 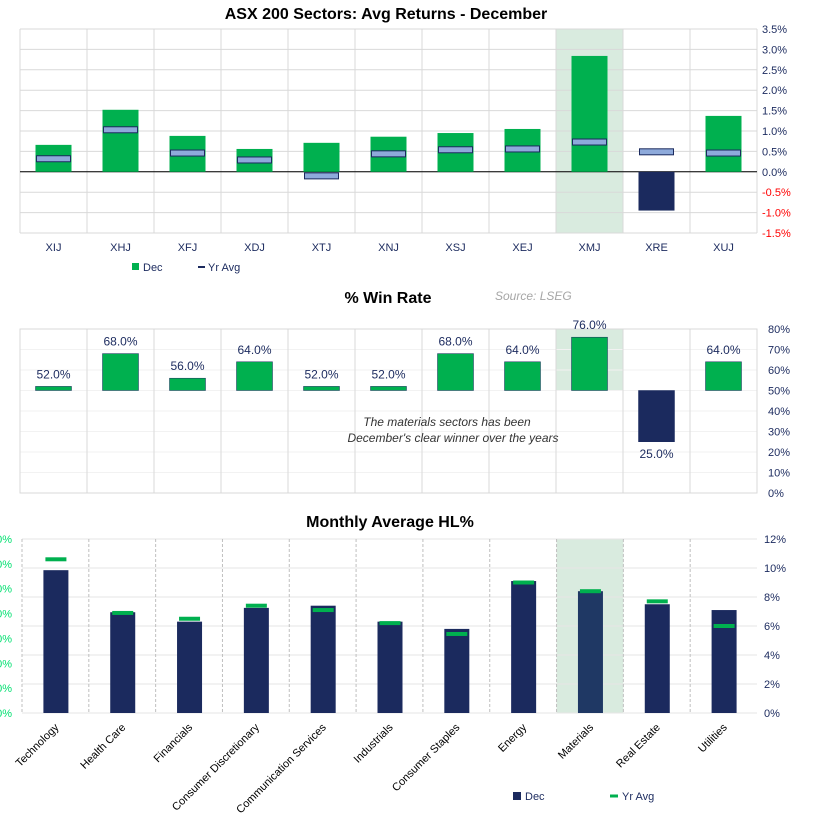 What do you see at coordinates (776, 234) in the screenshot?
I see `y-tick-label: -1.5%` at bounding box center [776, 234].